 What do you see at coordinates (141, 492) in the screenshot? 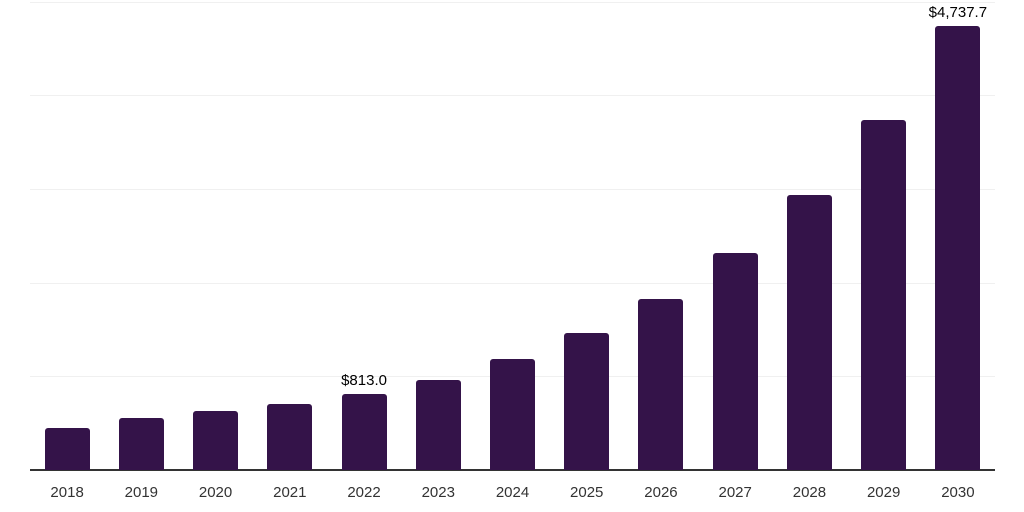
I see `x-tick-label: 2019` at bounding box center [141, 492].